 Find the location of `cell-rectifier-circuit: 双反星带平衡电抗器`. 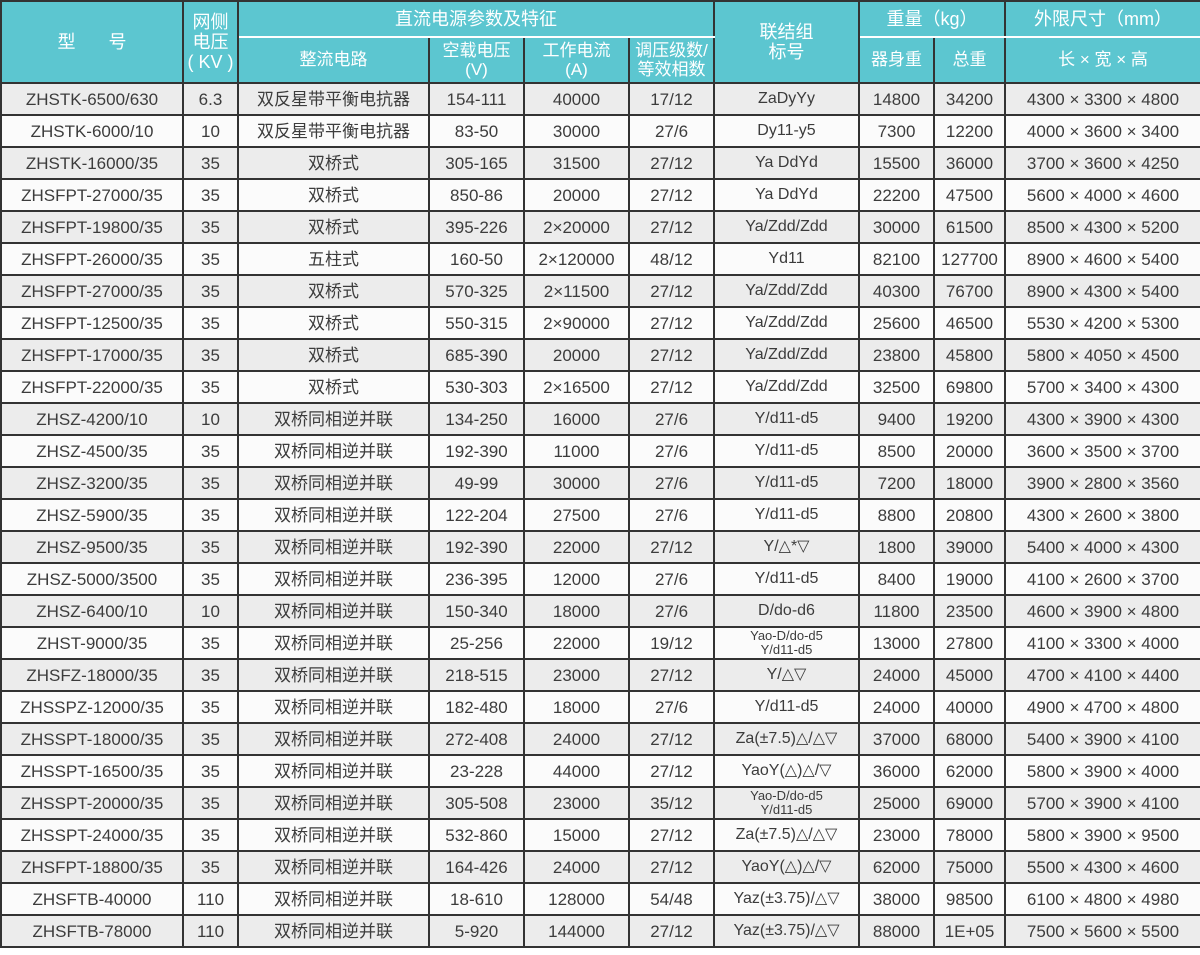

cell-rectifier-circuit: 双反星带平衡电抗器 is located at coordinates (333, 131).